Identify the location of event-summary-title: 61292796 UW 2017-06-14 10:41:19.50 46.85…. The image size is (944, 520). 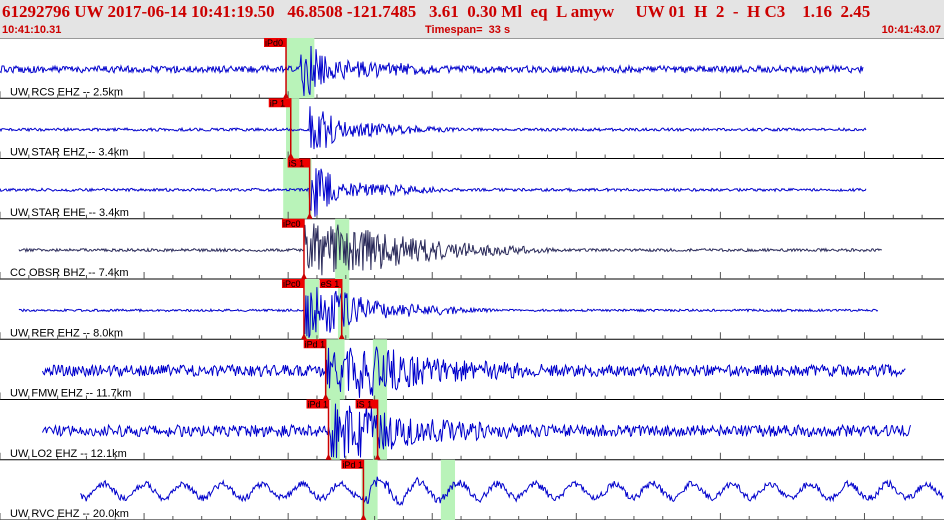
(436, 11).